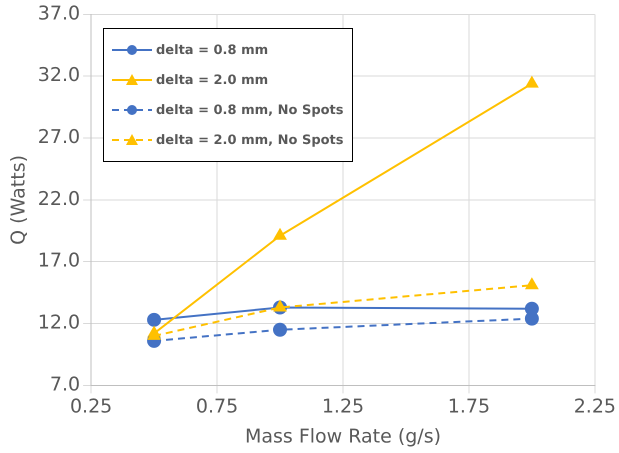 This screenshot has height=453, width=619. What do you see at coordinates (59, 199) in the screenshot?
I see `y-tick-label: 22.0` at bounding box center [59, 199].